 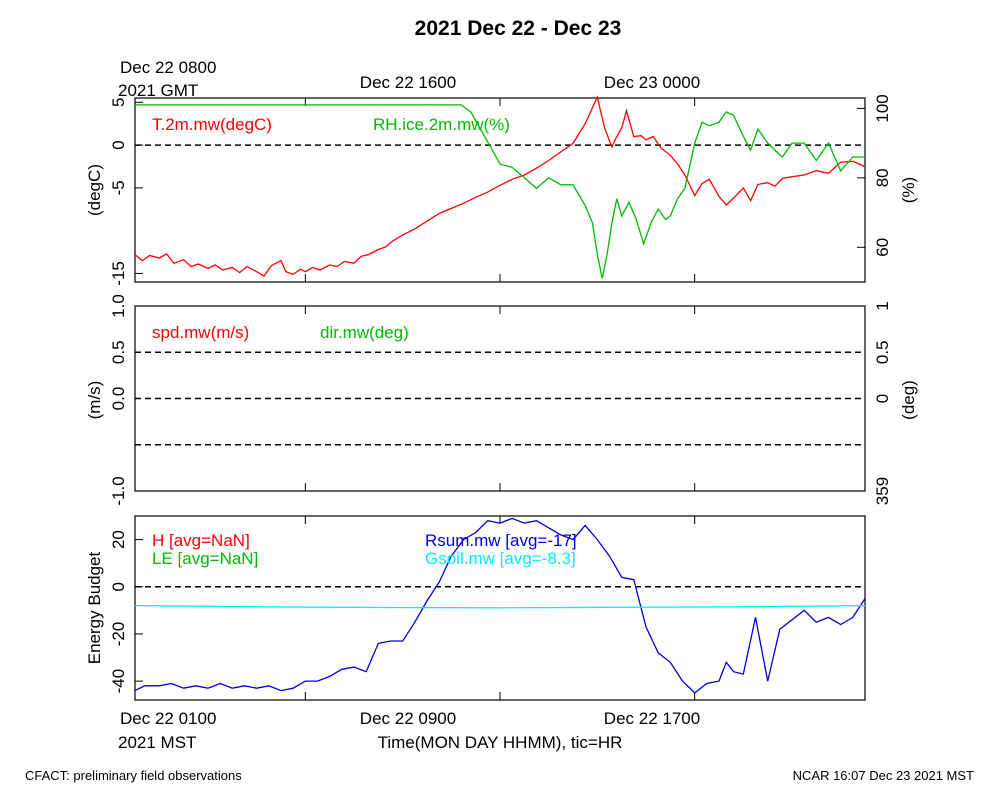 I want to click on panel3-left-tick-label: -20, so click(x=118, y=634).